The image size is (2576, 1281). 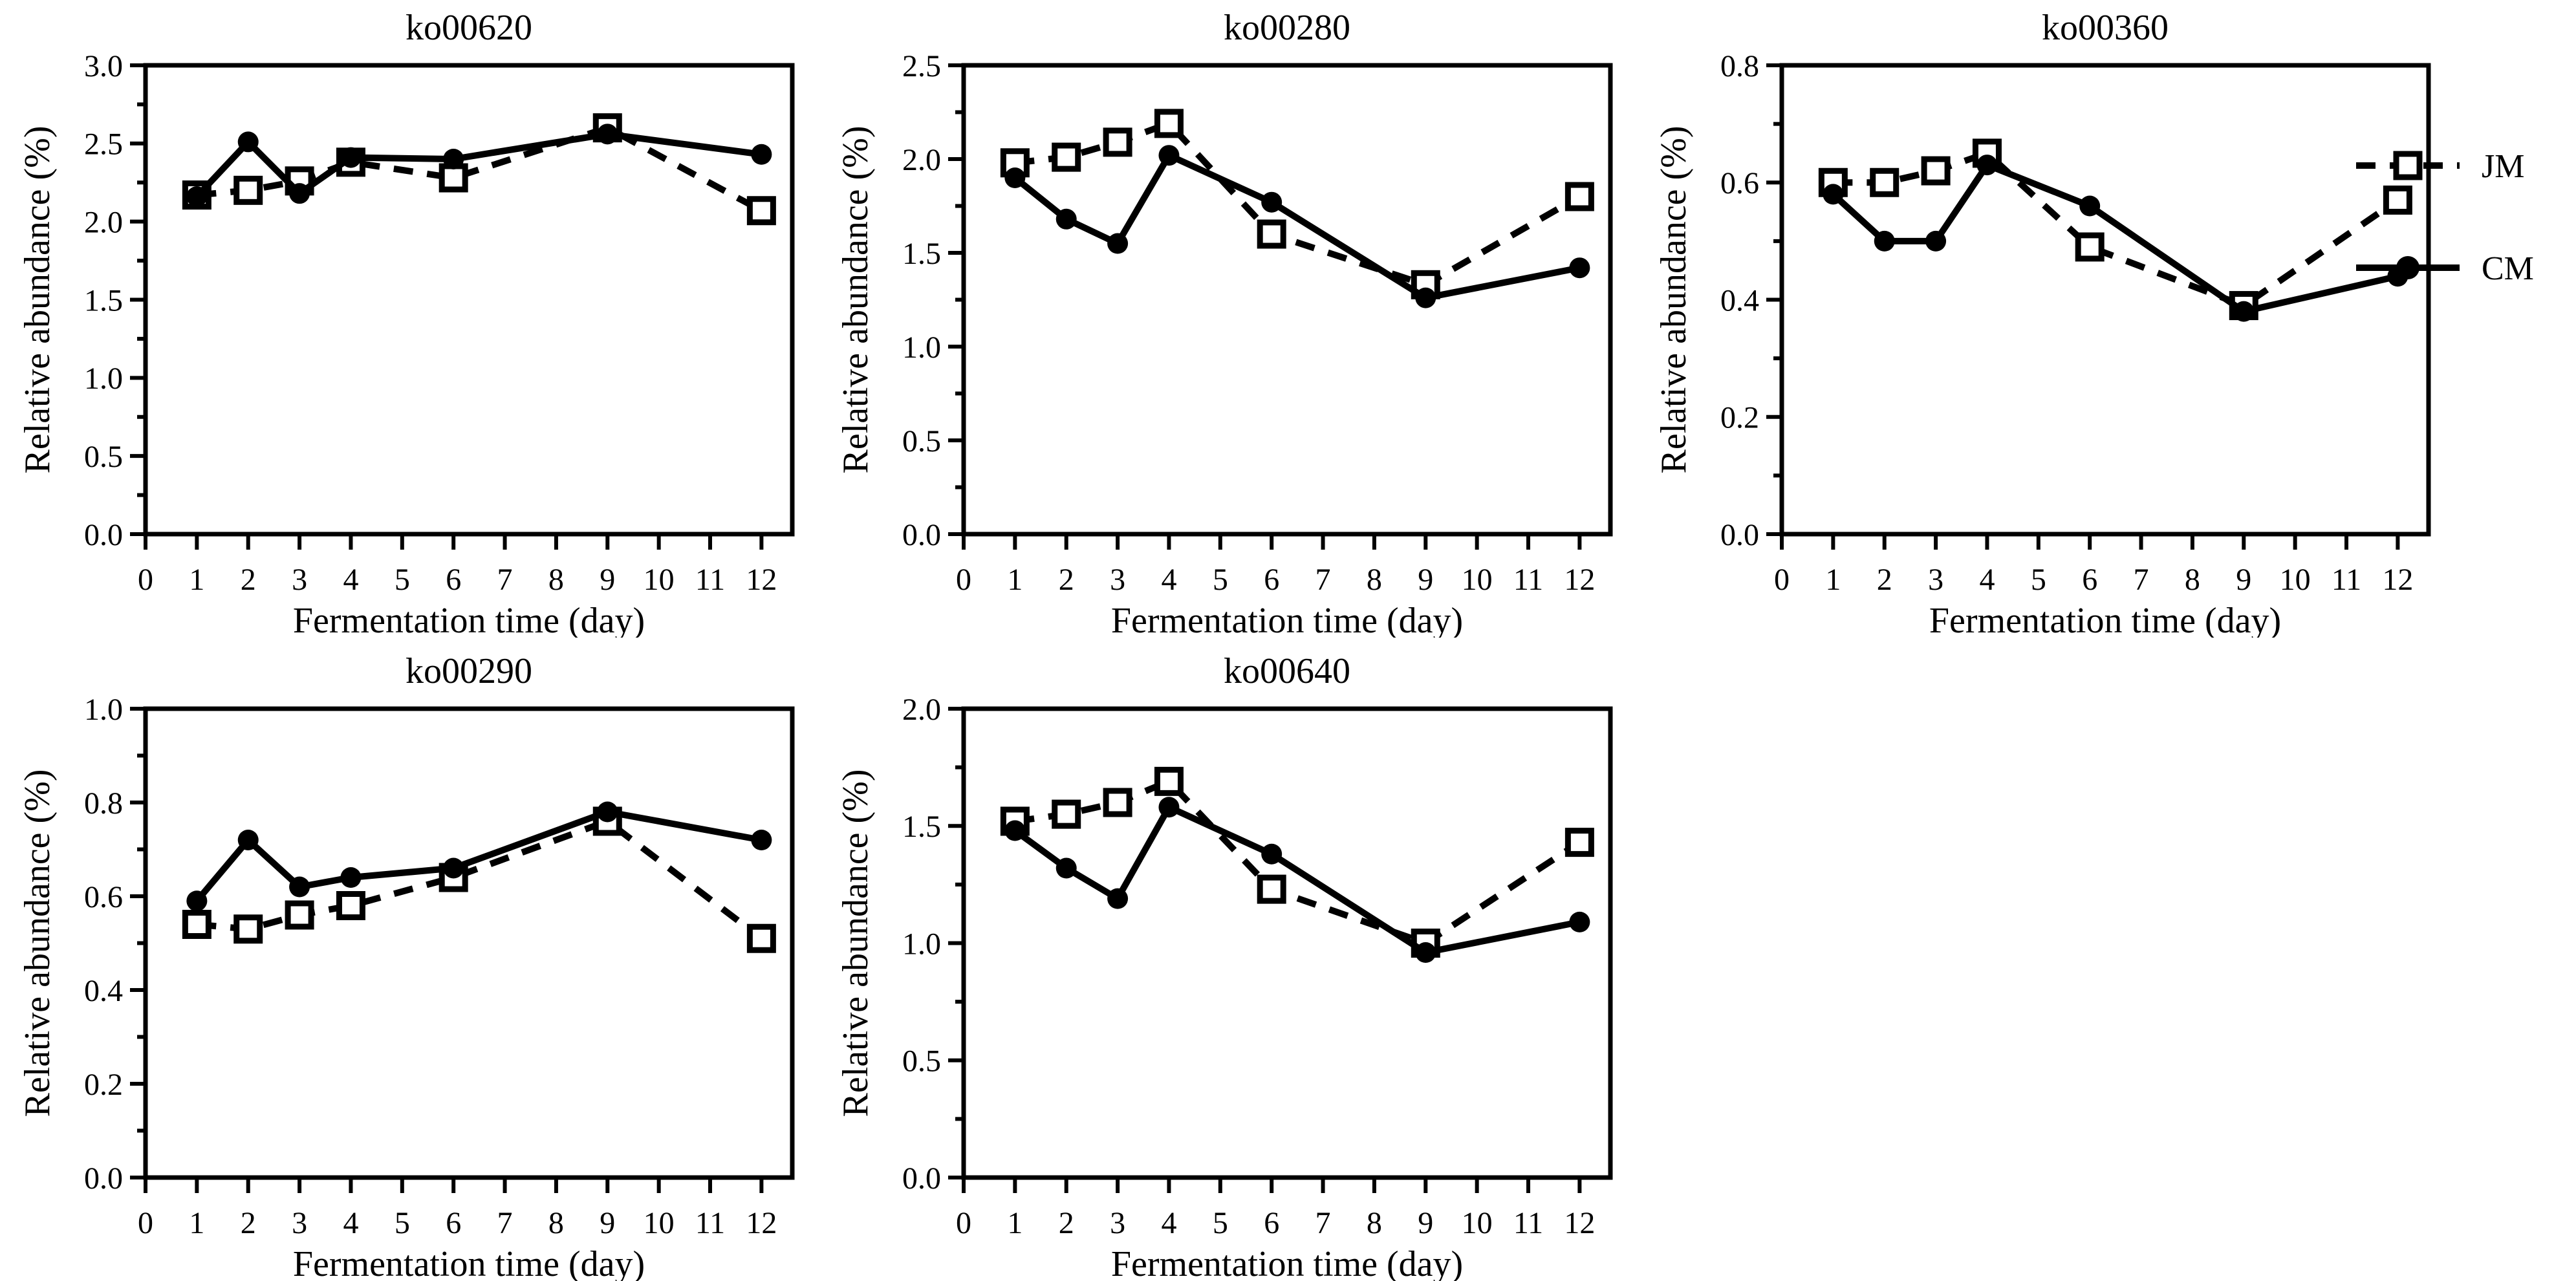 I want to click on y-axis-tick-labels: 0.0 0.5 1.0 1.5 2.0 2.5 3.0, so click(x=103, y=300).